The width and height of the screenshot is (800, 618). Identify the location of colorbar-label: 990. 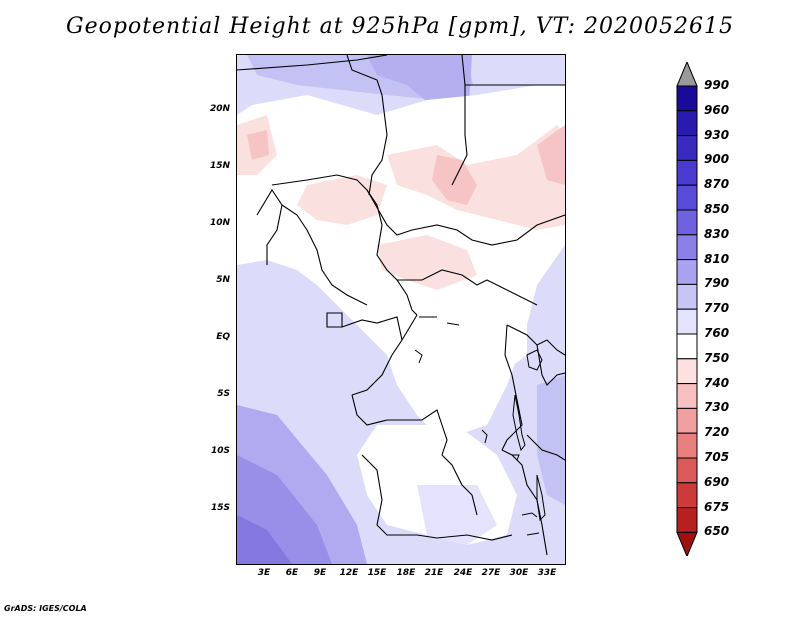
(717, 85).